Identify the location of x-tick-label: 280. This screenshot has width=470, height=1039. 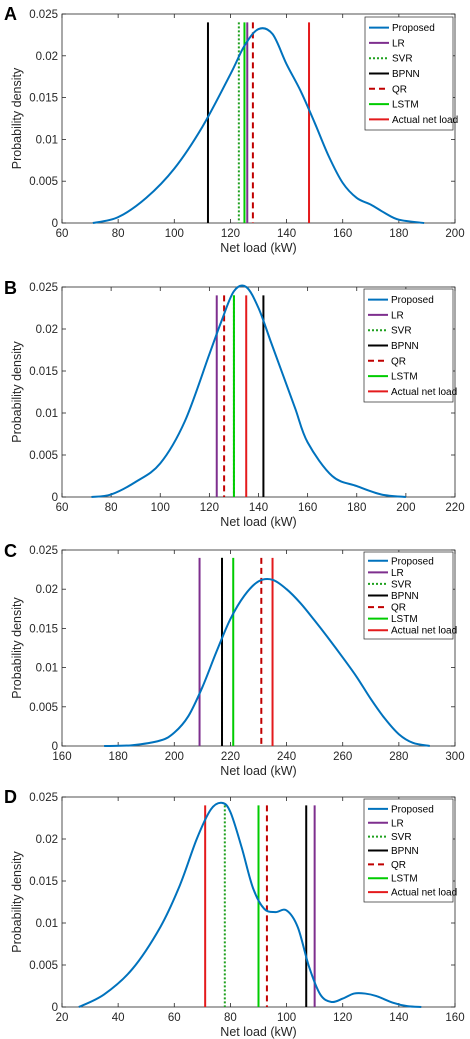
(398, 757).